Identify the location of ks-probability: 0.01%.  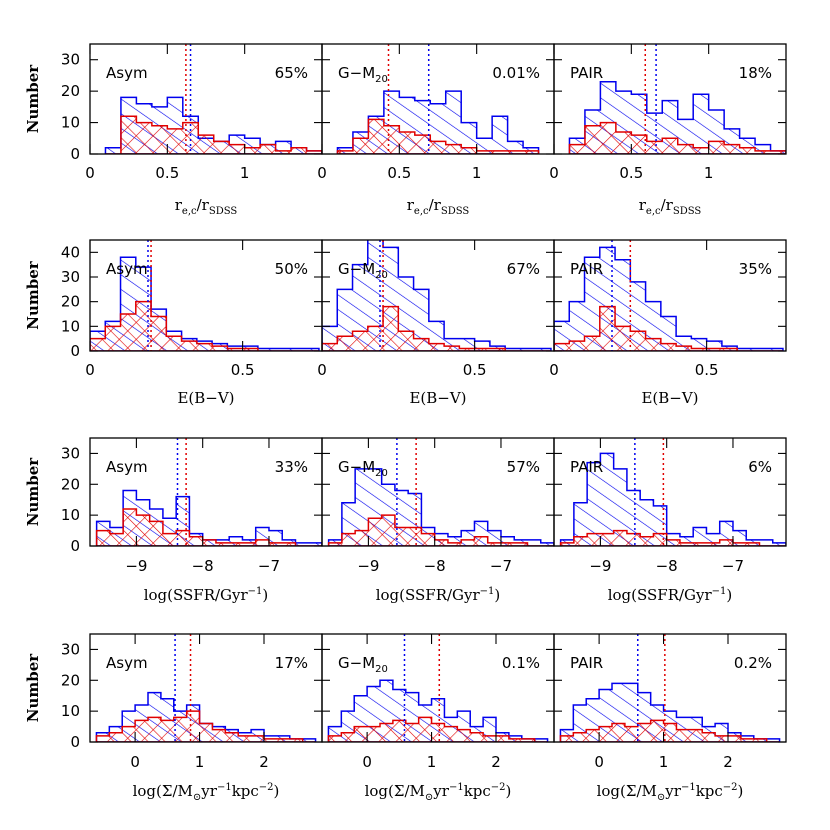
(516, 73).